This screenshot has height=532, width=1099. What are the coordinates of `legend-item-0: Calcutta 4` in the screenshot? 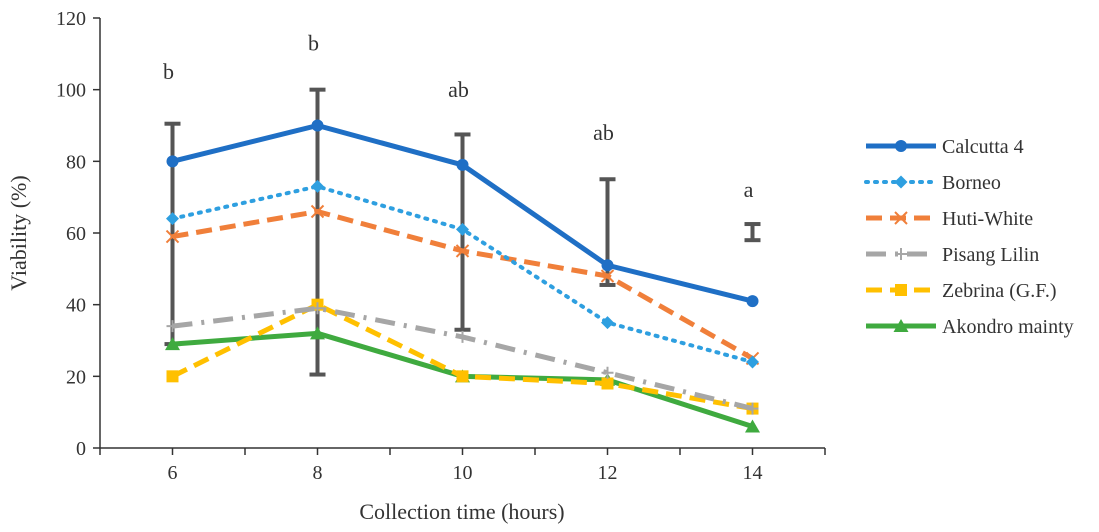 It's located at (945, 147).